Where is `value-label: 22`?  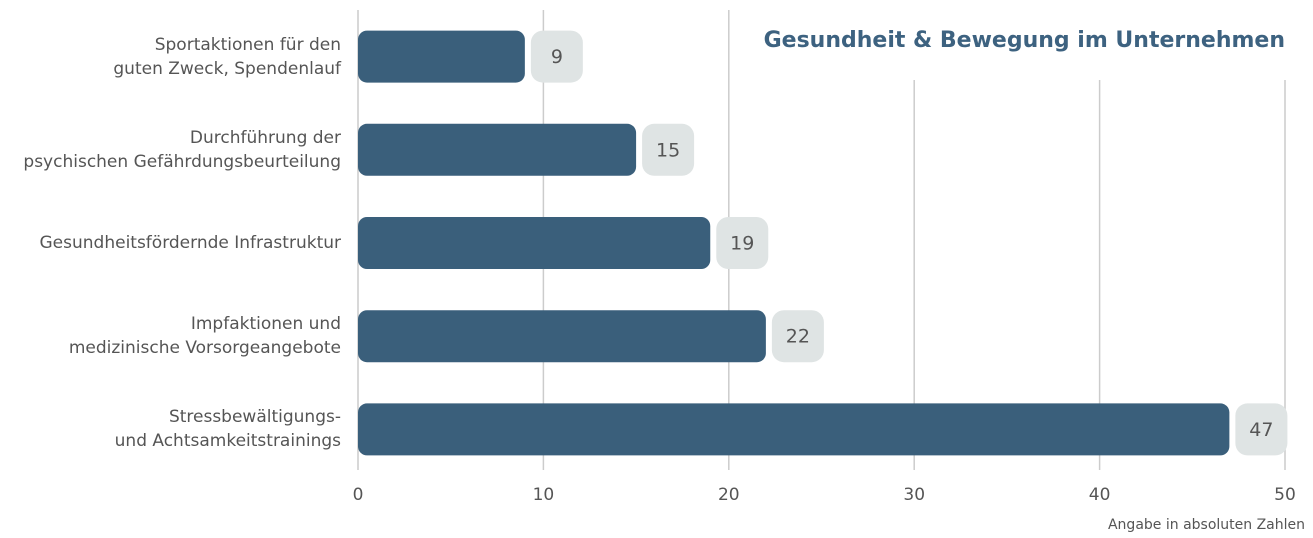
value-label: 22 is located at coordinates (798, 337).